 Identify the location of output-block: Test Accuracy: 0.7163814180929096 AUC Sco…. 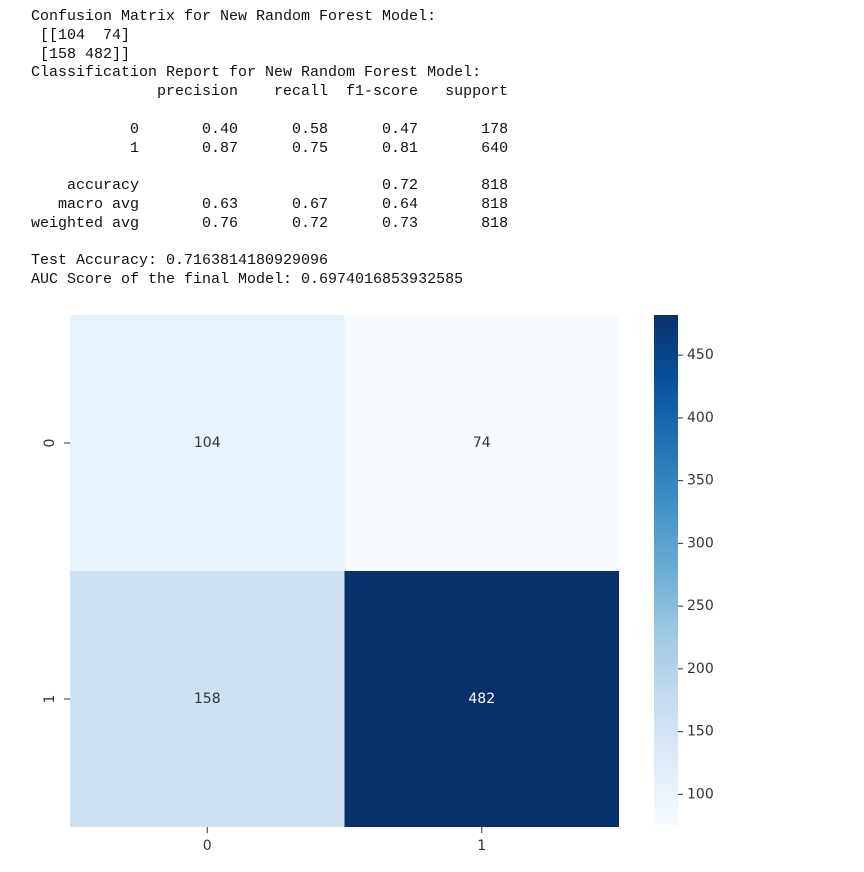
(269, 271).